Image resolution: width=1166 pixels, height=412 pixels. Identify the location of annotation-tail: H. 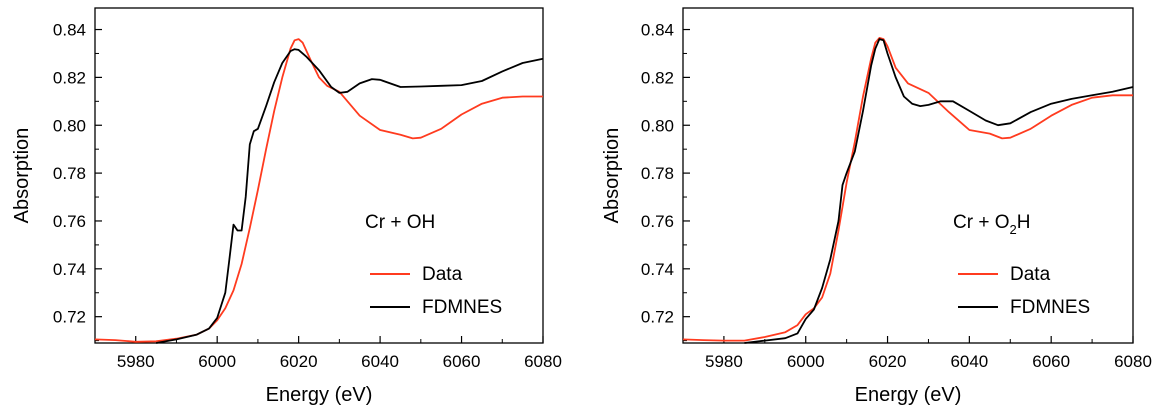
(1024, 222).